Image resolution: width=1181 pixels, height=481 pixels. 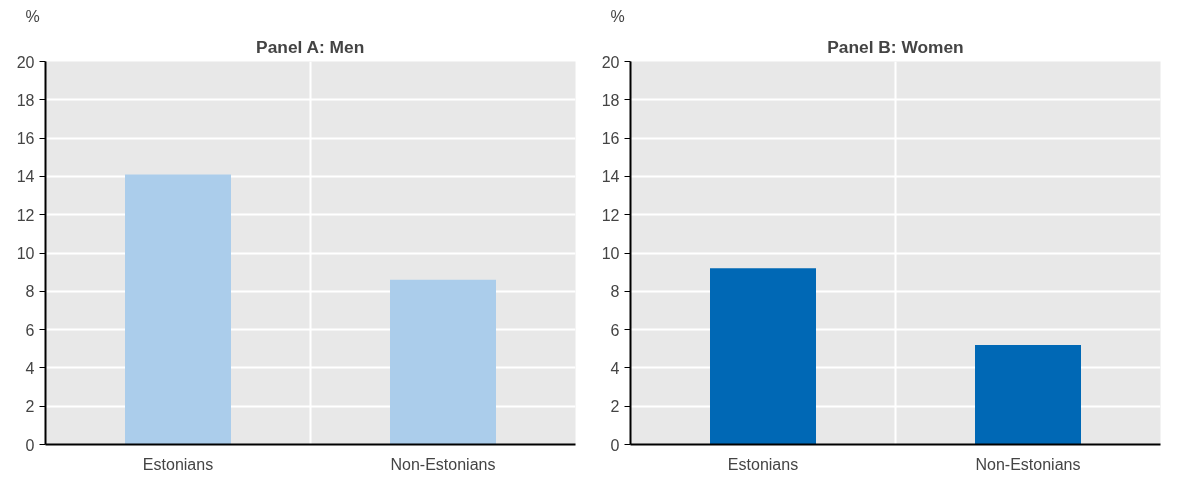 I want to click on chart-title: Panel A: Men, so click(x=310, y=46).